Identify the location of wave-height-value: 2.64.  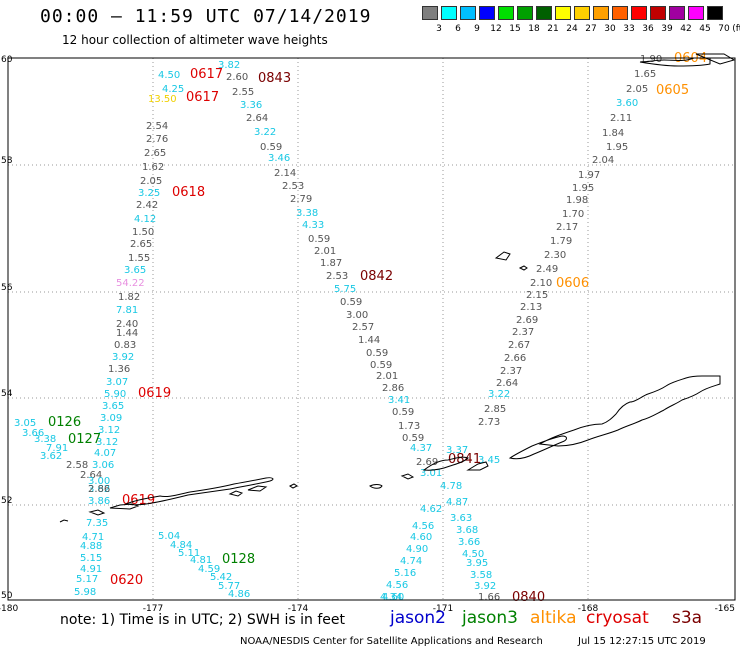
(91, 475).